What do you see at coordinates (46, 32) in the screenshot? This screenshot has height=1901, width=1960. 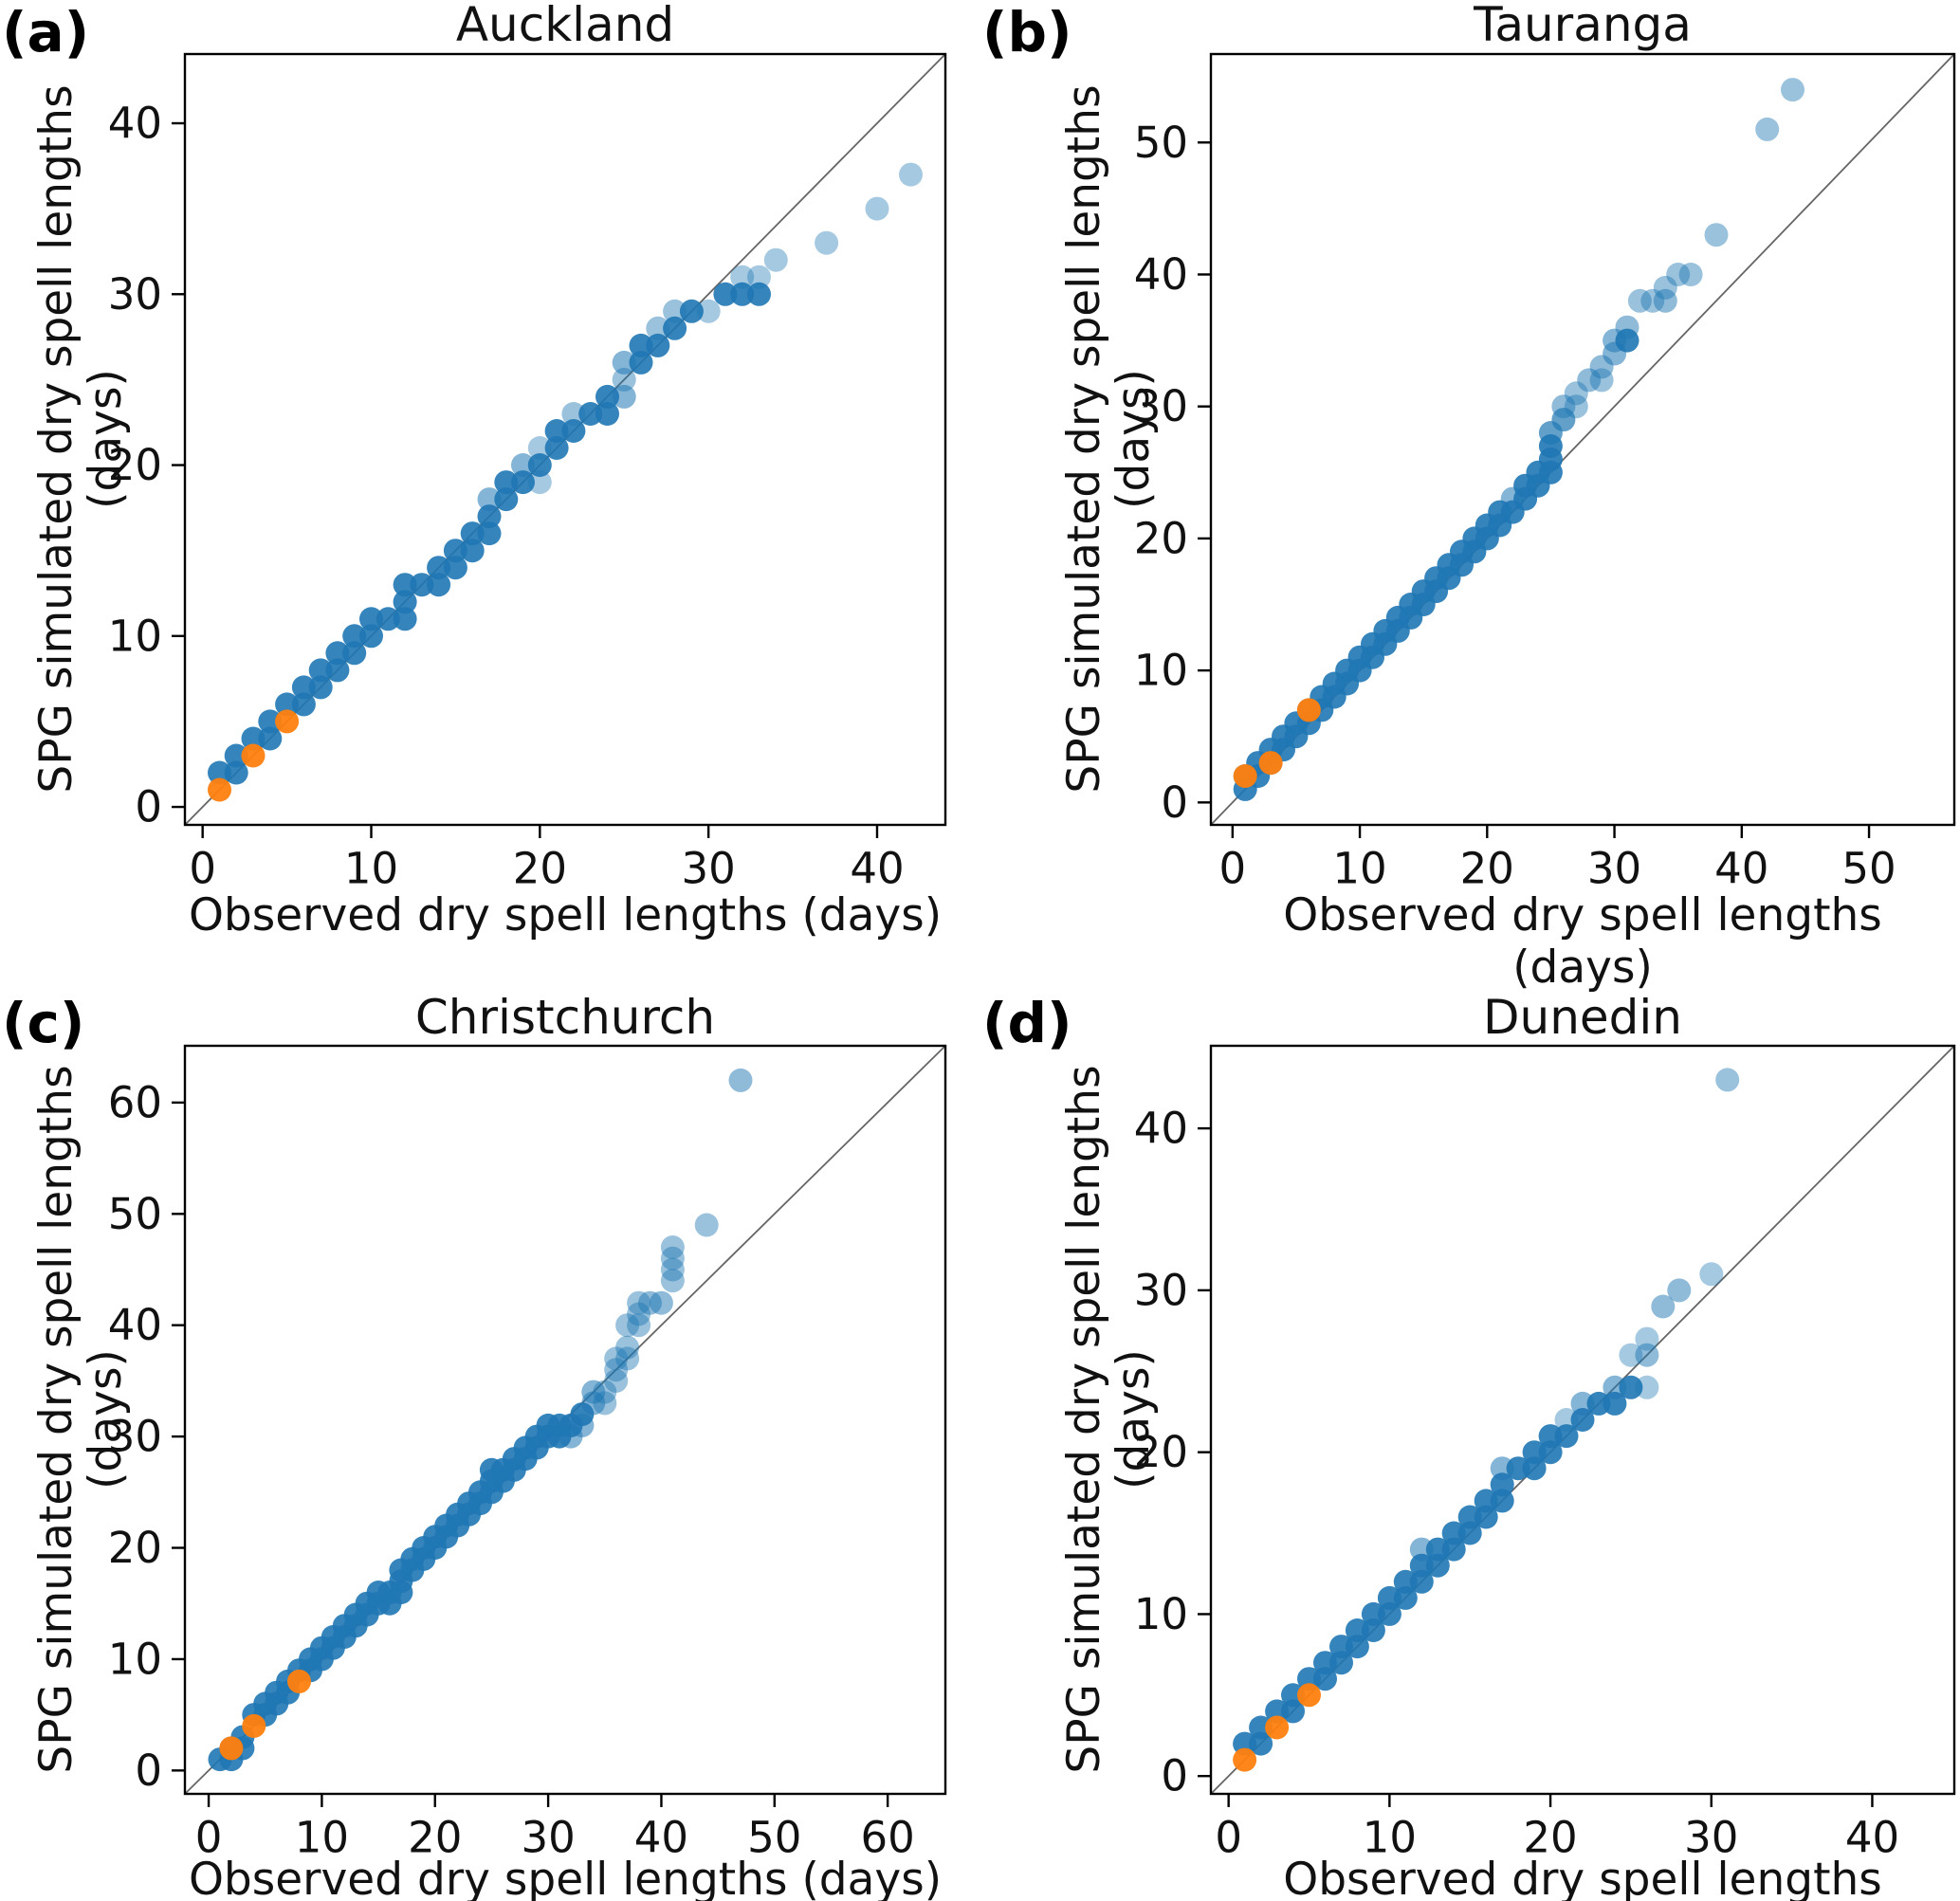 I see `panel-letter: (a)` at bounding box center [46, 32].